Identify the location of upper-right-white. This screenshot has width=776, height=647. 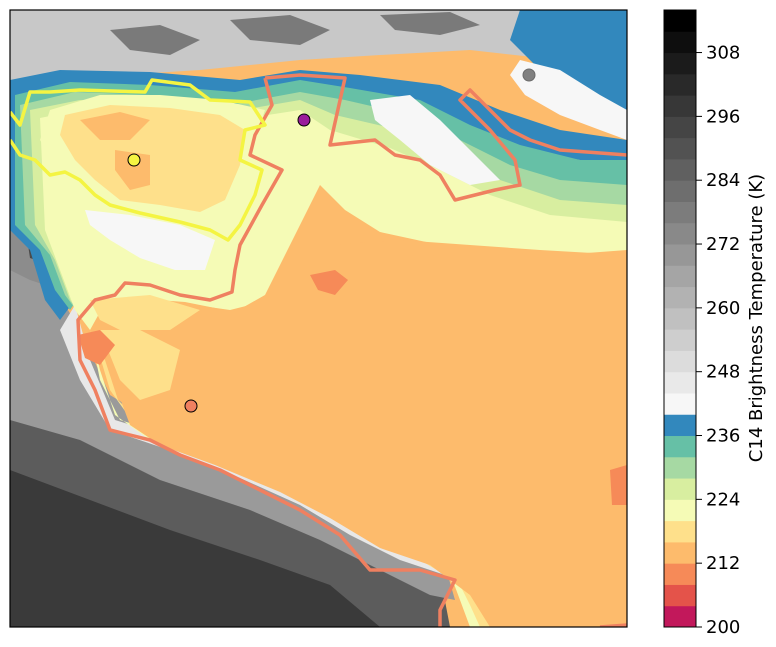
(568, 100).